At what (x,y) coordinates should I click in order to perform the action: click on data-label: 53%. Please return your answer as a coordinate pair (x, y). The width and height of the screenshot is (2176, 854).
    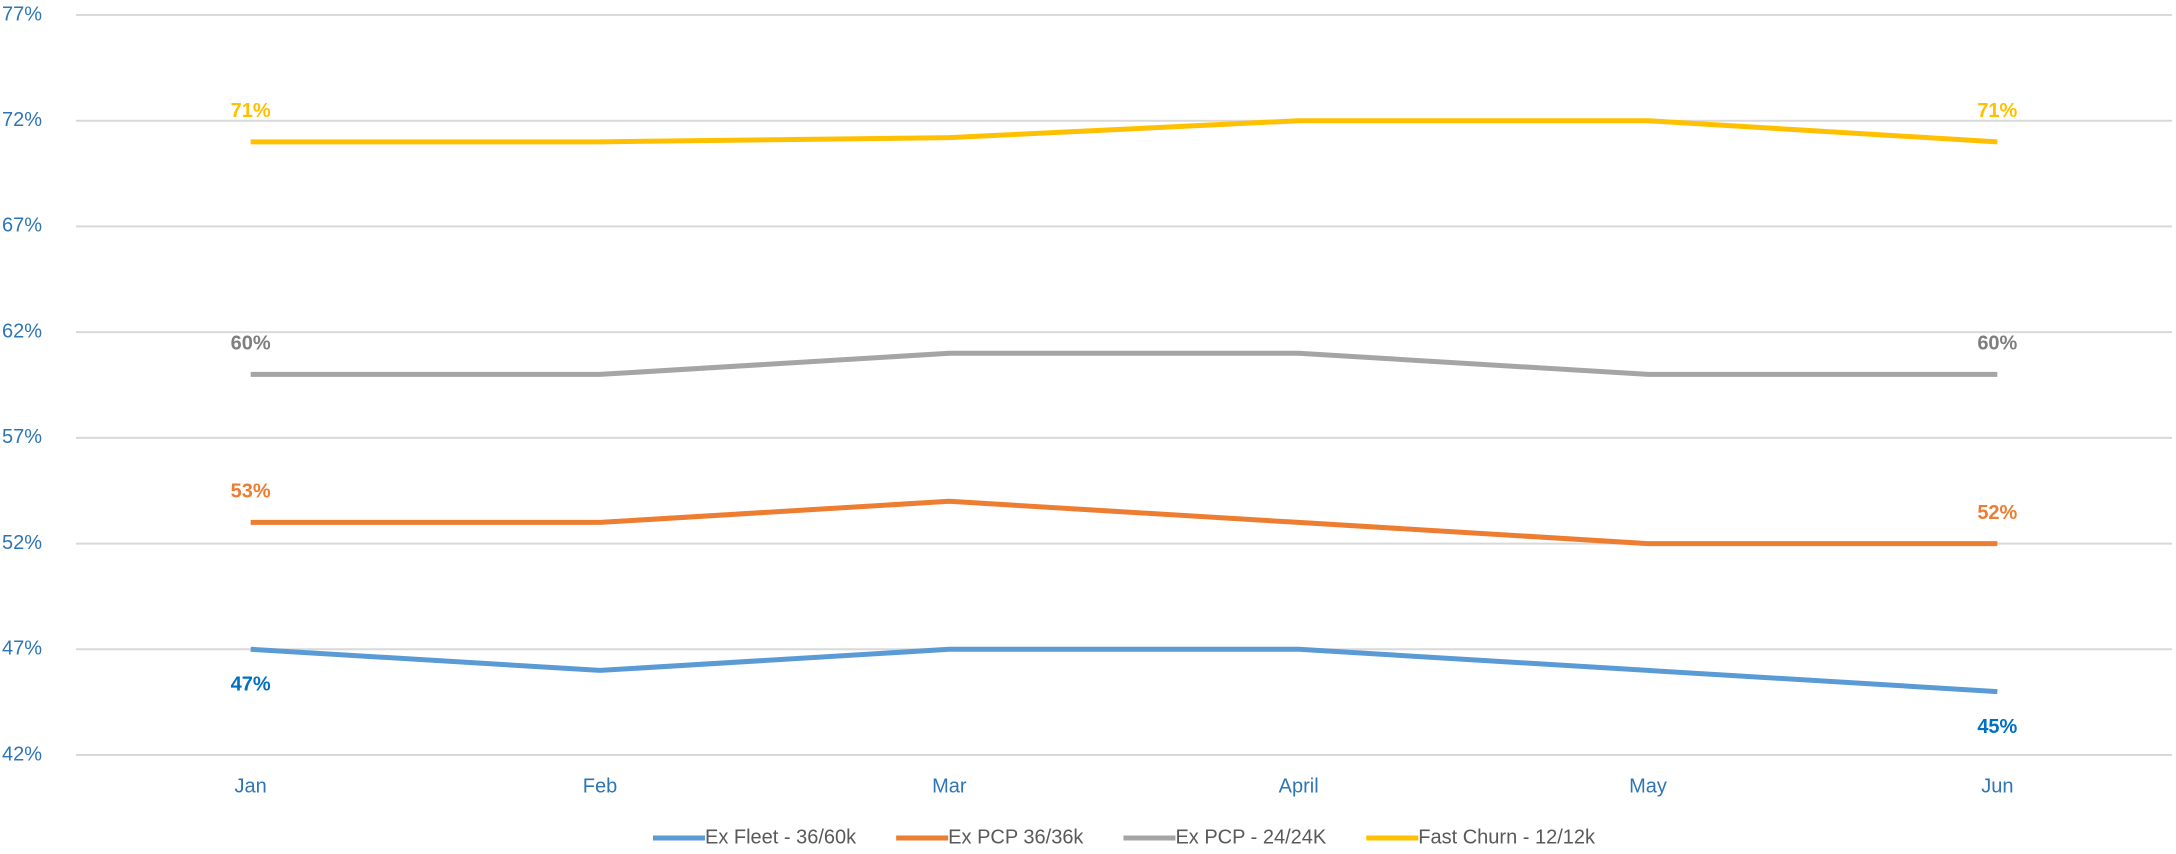
    Looking at the image, I should click on (251, 492).